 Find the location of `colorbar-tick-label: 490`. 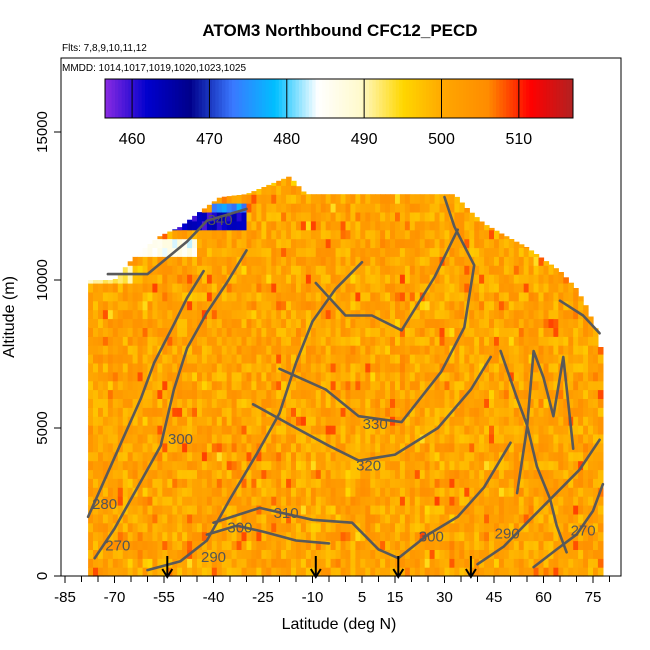

colorbar-tick-label: 490 is located at coordinates (364, 139).